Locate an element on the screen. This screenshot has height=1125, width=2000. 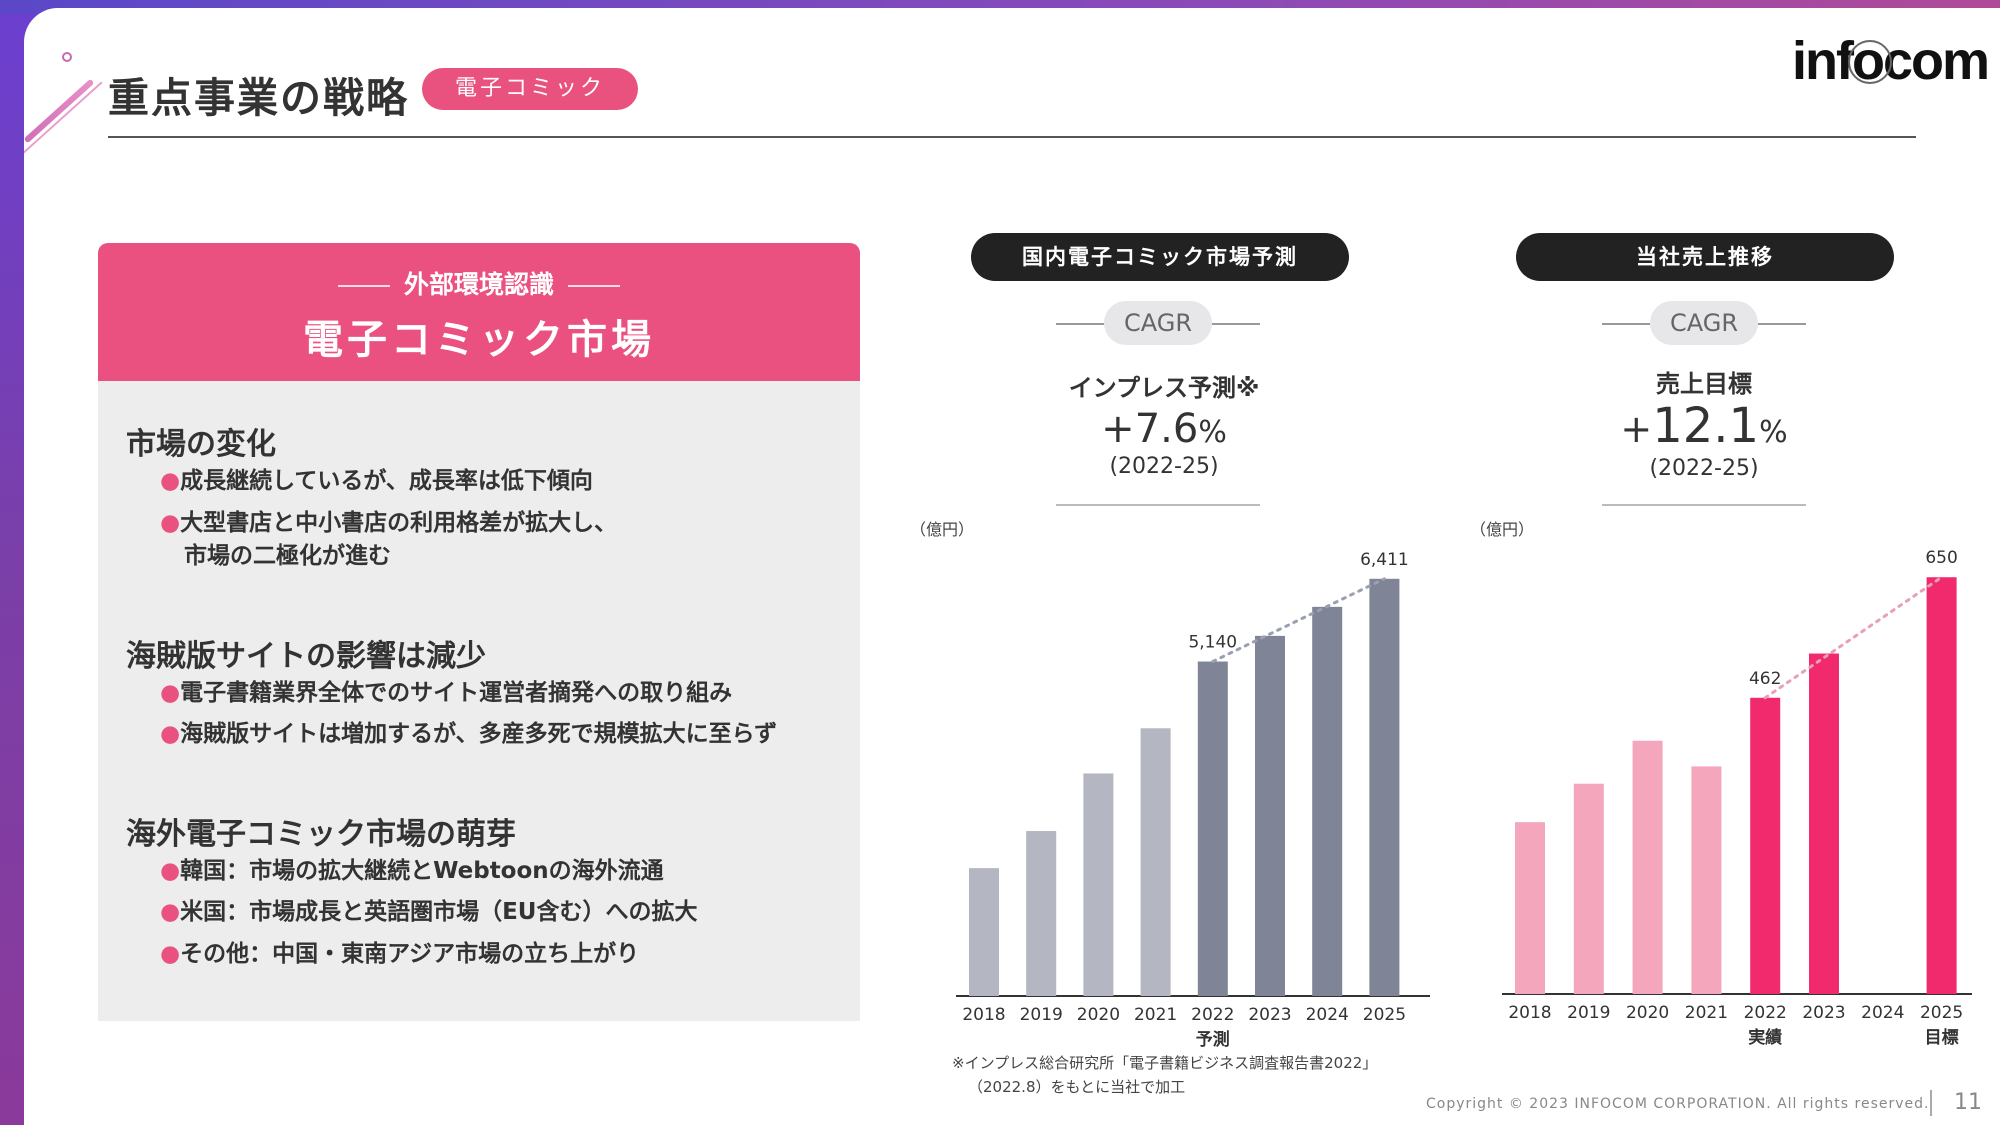
sales-rate: +12.1% is located at coordinates (1704, 426).